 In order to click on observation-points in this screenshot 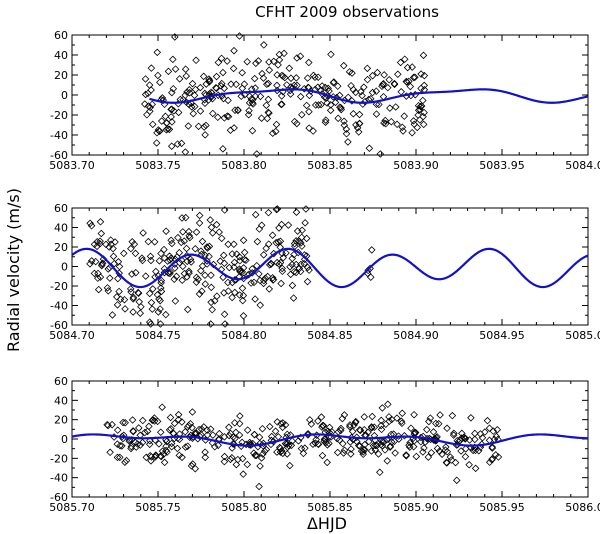, I will do `click(231, 266)`.